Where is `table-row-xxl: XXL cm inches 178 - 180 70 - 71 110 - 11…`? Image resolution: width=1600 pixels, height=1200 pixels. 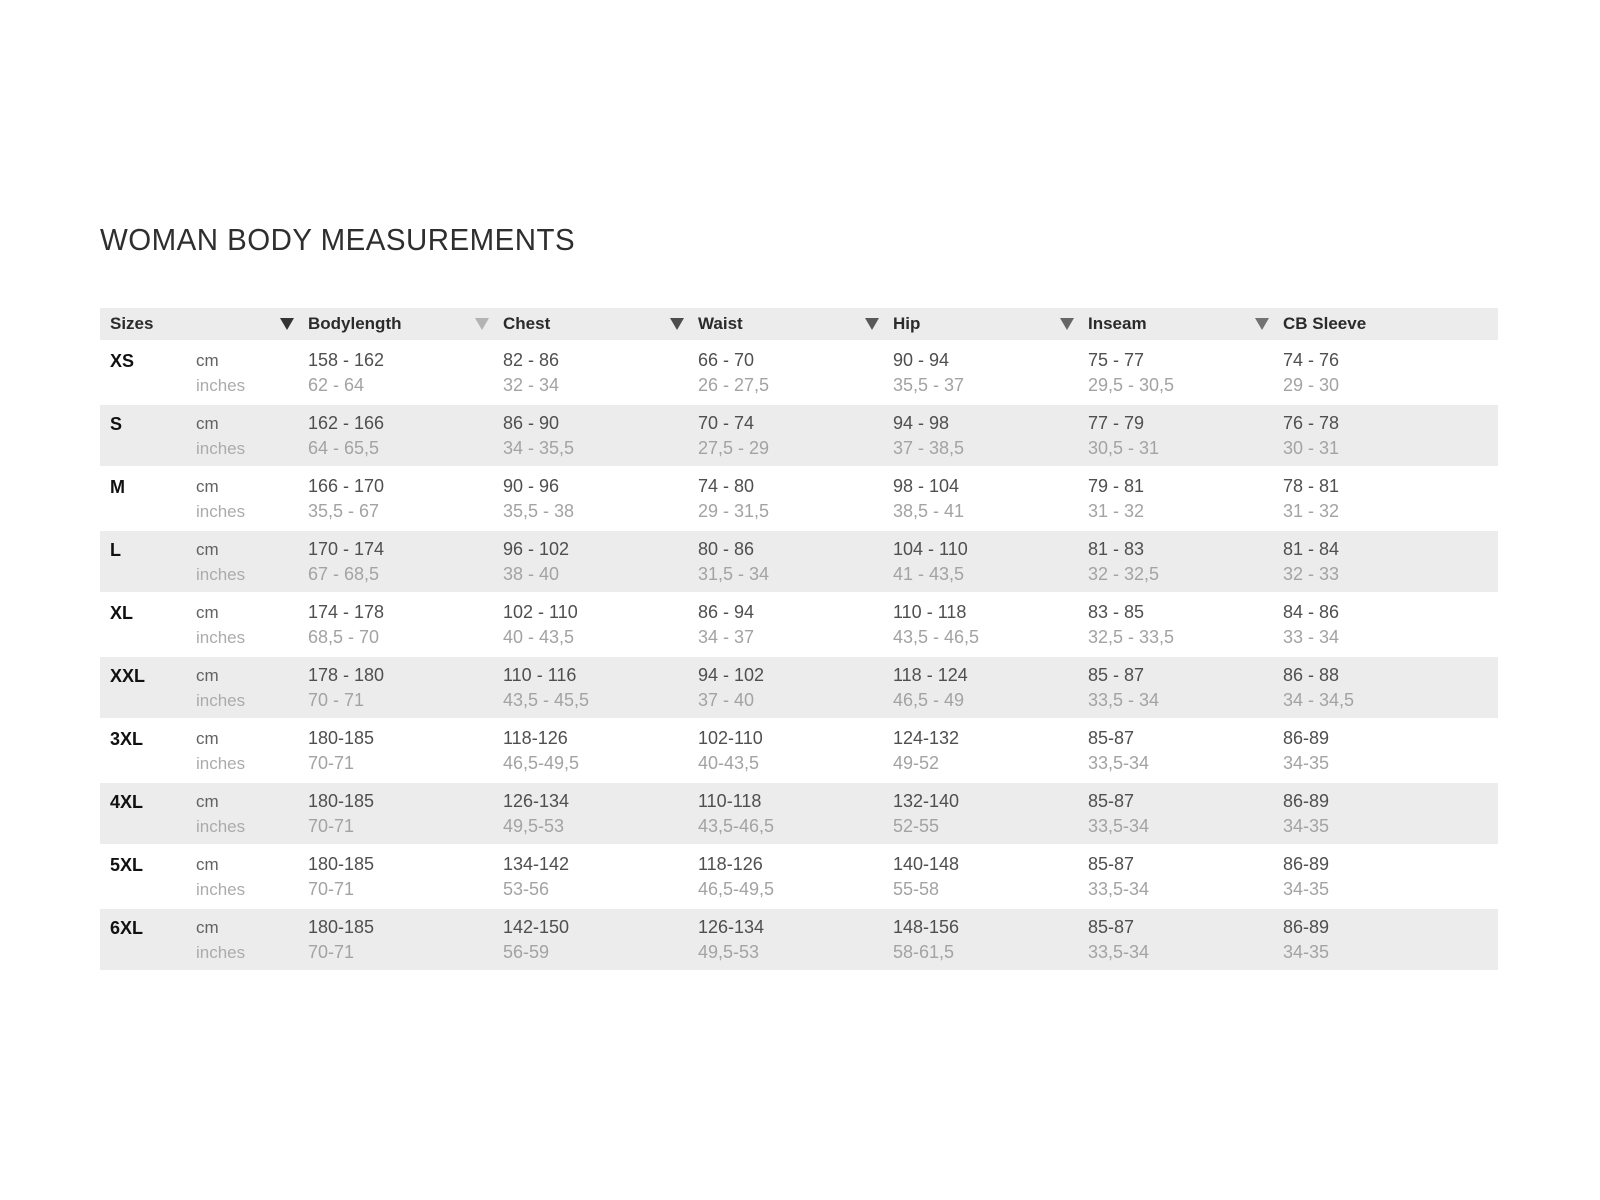
table-row-xxl: XXL cm inches 178 - 180 70 - 71 110 - 11… is located at coordinates (799, 686).